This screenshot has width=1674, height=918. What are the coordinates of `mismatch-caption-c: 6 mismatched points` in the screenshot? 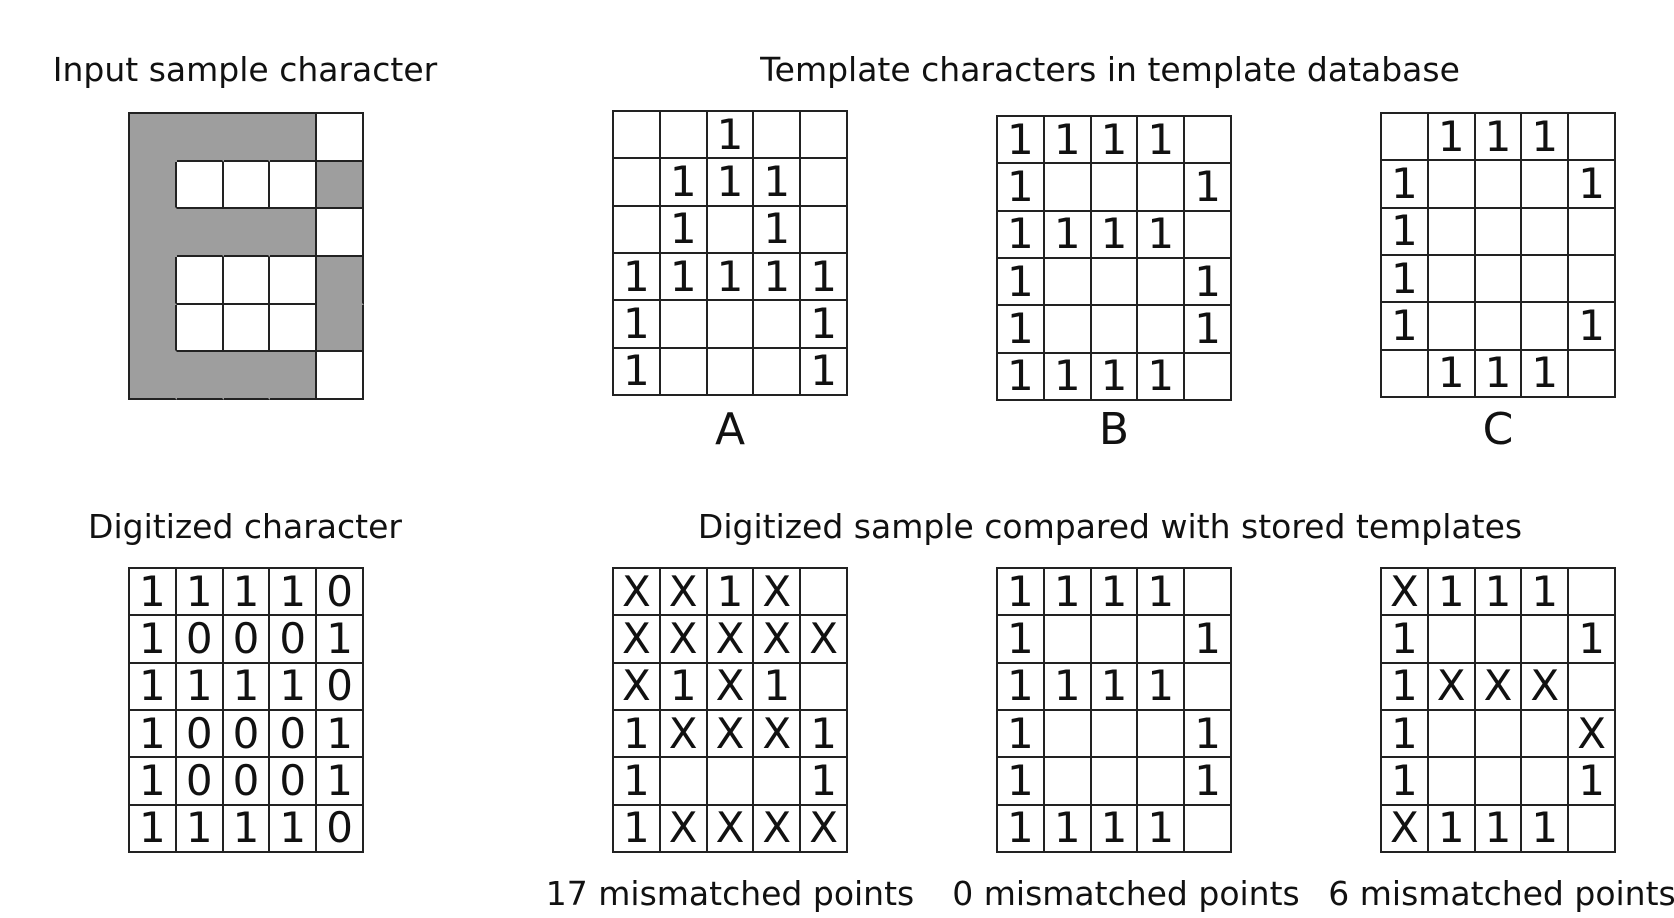 It's located at (1501, 893).